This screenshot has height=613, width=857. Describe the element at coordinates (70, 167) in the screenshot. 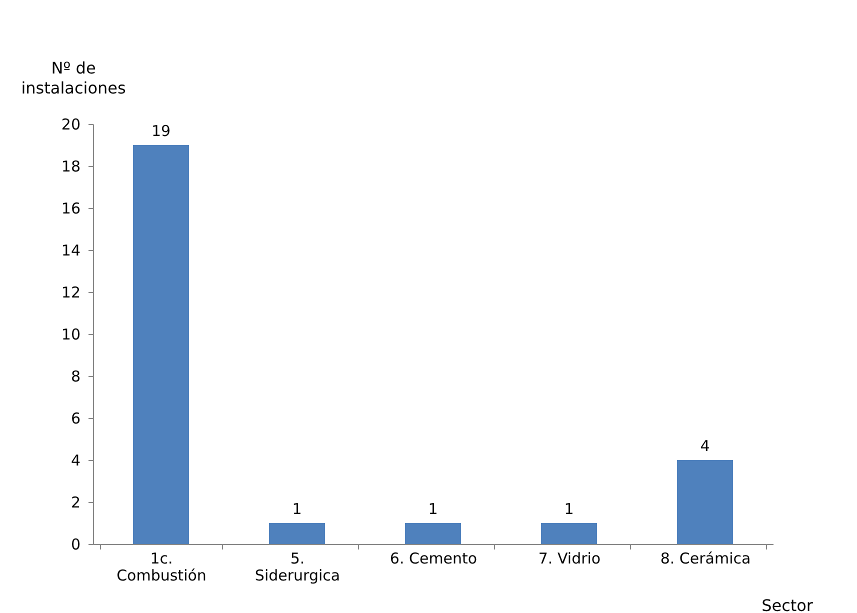

I see `y-tick-label: 18` at that location.